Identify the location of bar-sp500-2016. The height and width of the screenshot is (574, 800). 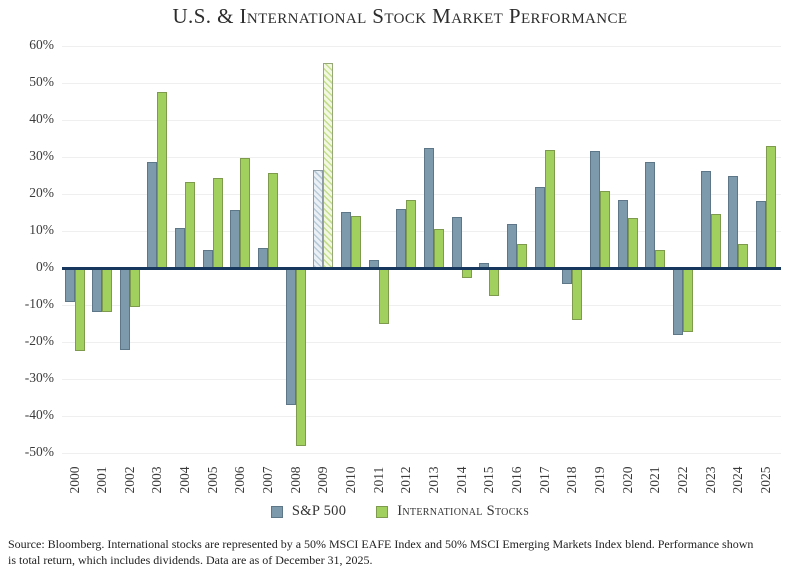
(511, 245).